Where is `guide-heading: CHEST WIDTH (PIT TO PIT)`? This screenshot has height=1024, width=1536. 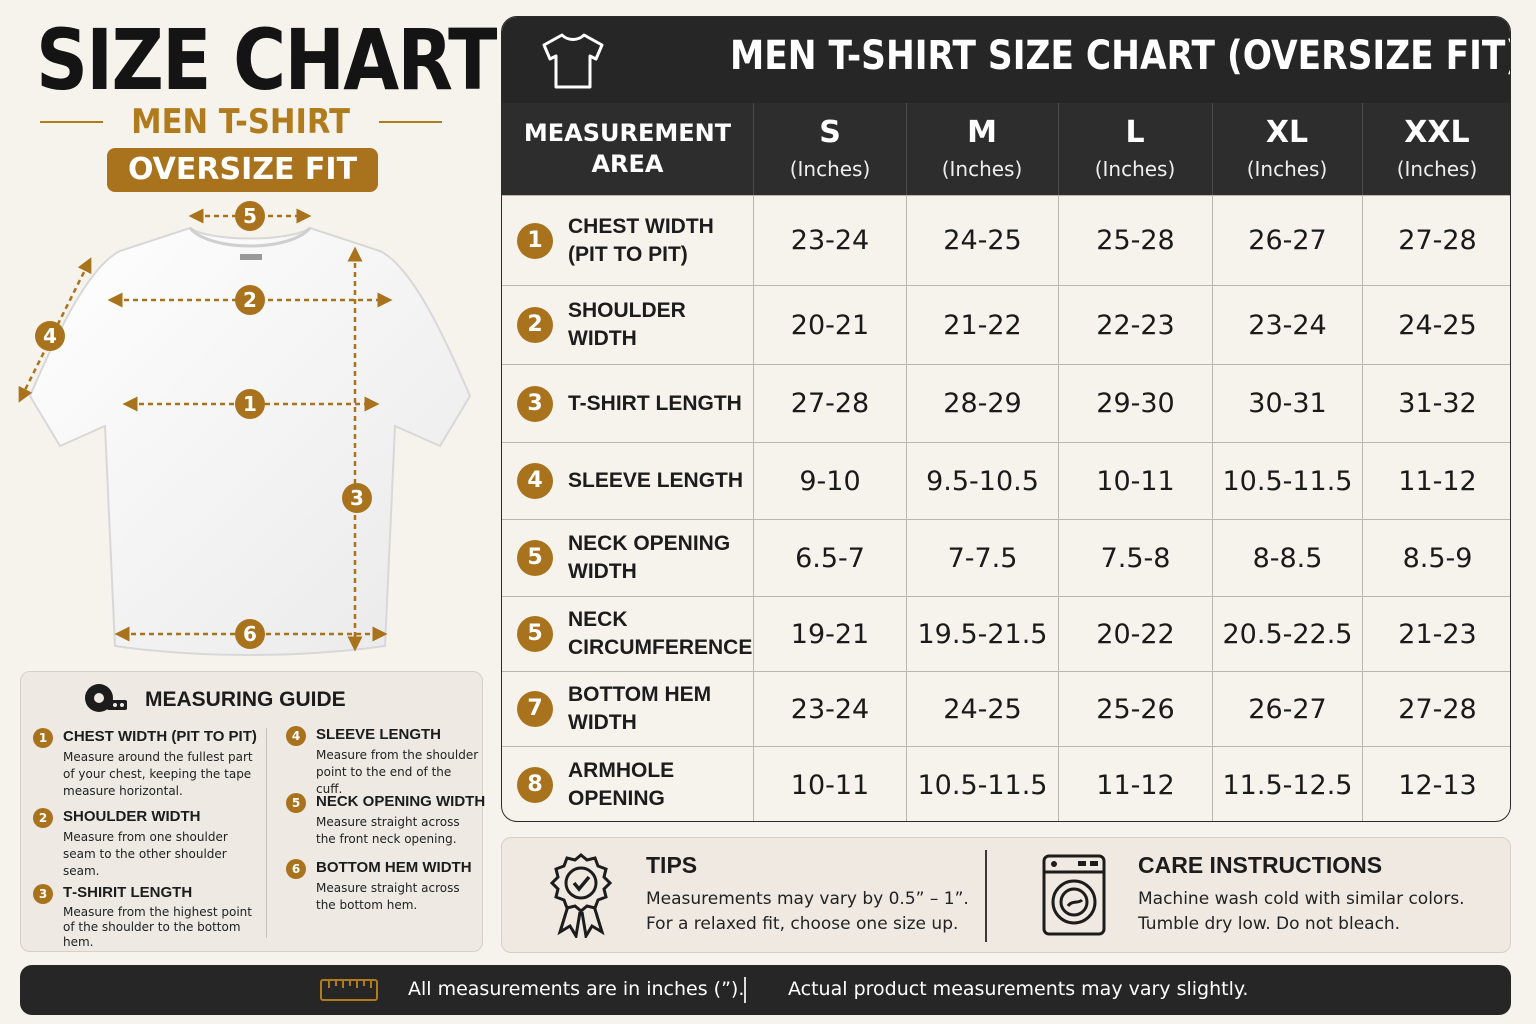 guide-heading: CHEST WIDTH (PIT TO PIT) is located at coordinates (160, 736).